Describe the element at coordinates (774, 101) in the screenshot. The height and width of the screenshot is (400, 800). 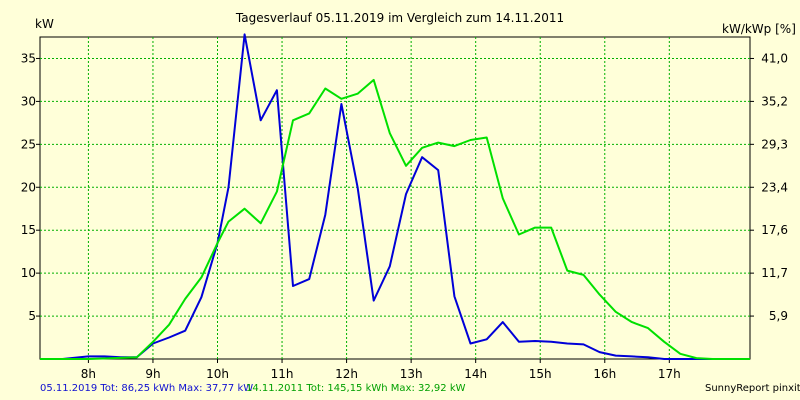
I see `y-tick-label-right: 35,2` at that location.